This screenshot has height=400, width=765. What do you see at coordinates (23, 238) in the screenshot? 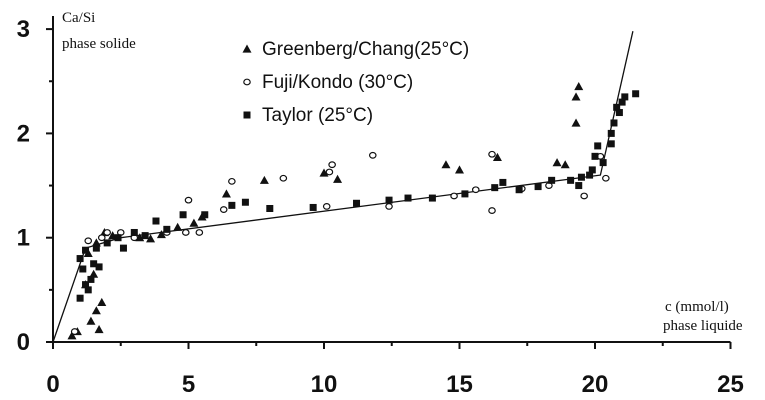
I see `y-tick-label-1: 1` at bounding box center [23, 238].